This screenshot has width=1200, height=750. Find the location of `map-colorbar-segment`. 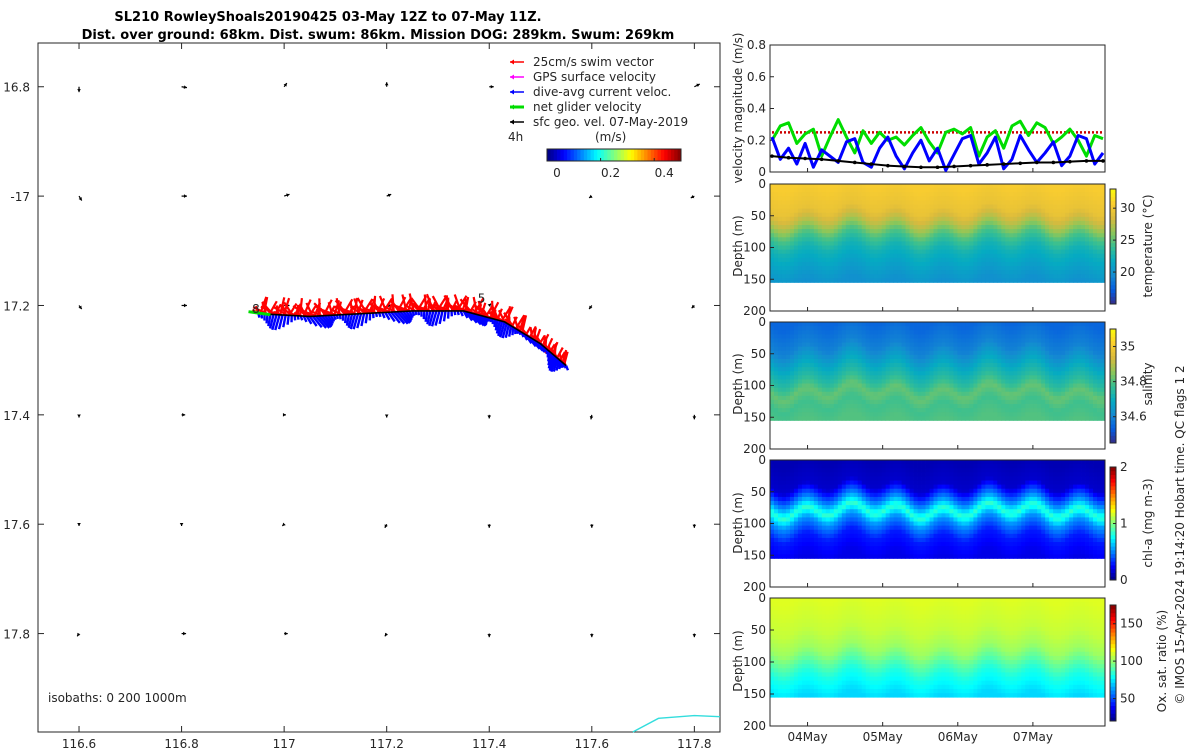

map-colorbar-segment is located at coordinates (592, 155).